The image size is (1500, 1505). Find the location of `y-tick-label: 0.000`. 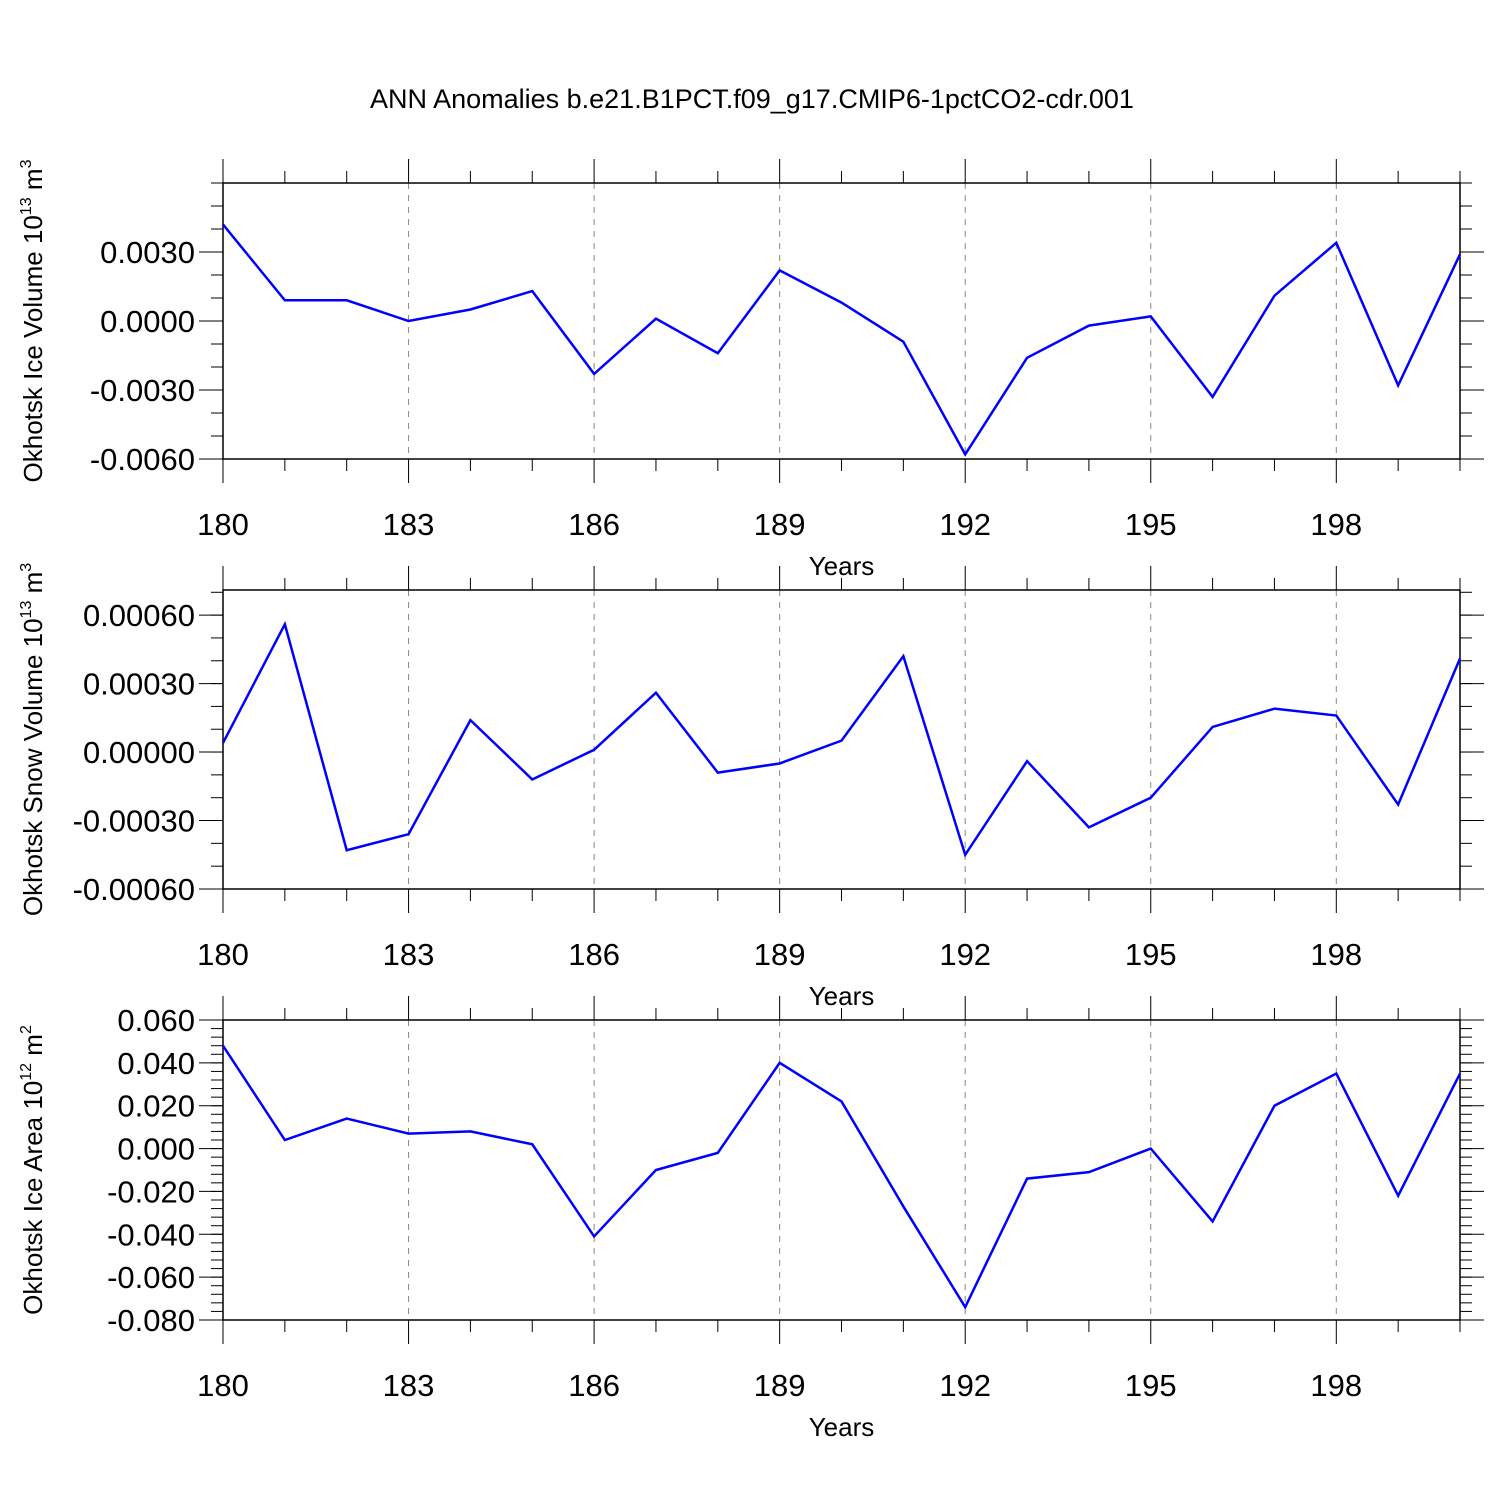

y-tick-label: 0.000 is located at coordinates (156, 1149).